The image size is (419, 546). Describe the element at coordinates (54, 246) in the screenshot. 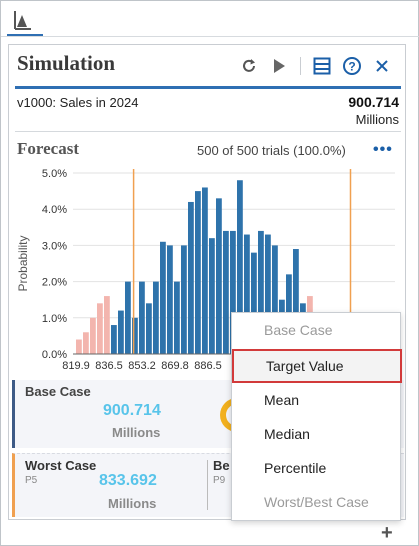

I see `y-tick-label: 3.0%` at that location.